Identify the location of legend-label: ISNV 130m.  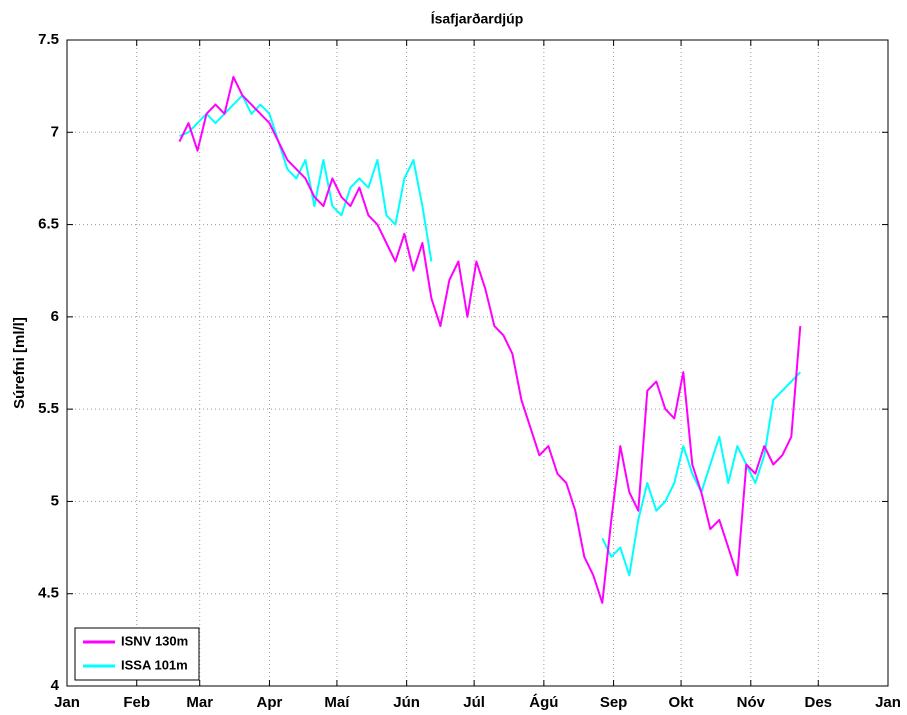
(154, 640).